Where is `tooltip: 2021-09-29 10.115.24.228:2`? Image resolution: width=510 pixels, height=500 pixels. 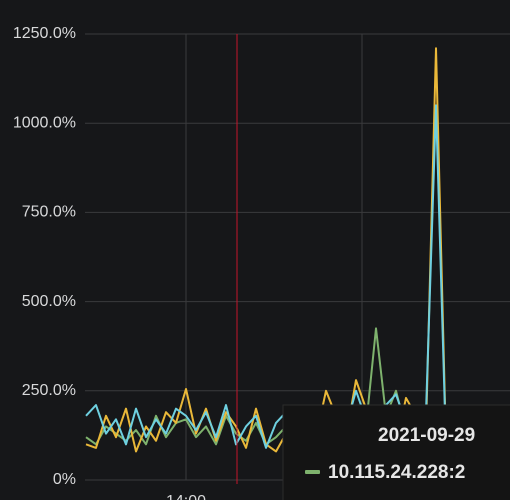 tooltip: 2021-09-29 10.115.24.228:2 is located at coordinates (396, 452).